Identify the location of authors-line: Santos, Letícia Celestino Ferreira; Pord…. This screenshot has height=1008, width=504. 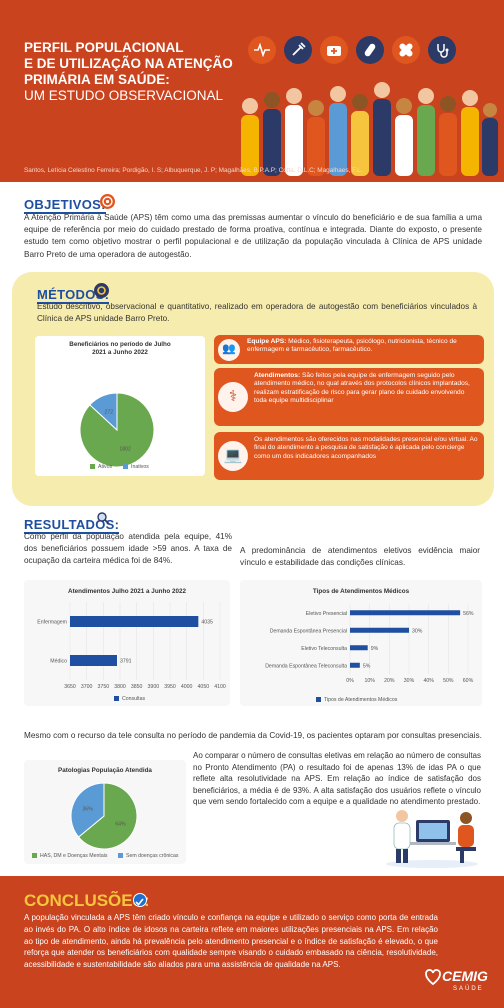
(193, 170).